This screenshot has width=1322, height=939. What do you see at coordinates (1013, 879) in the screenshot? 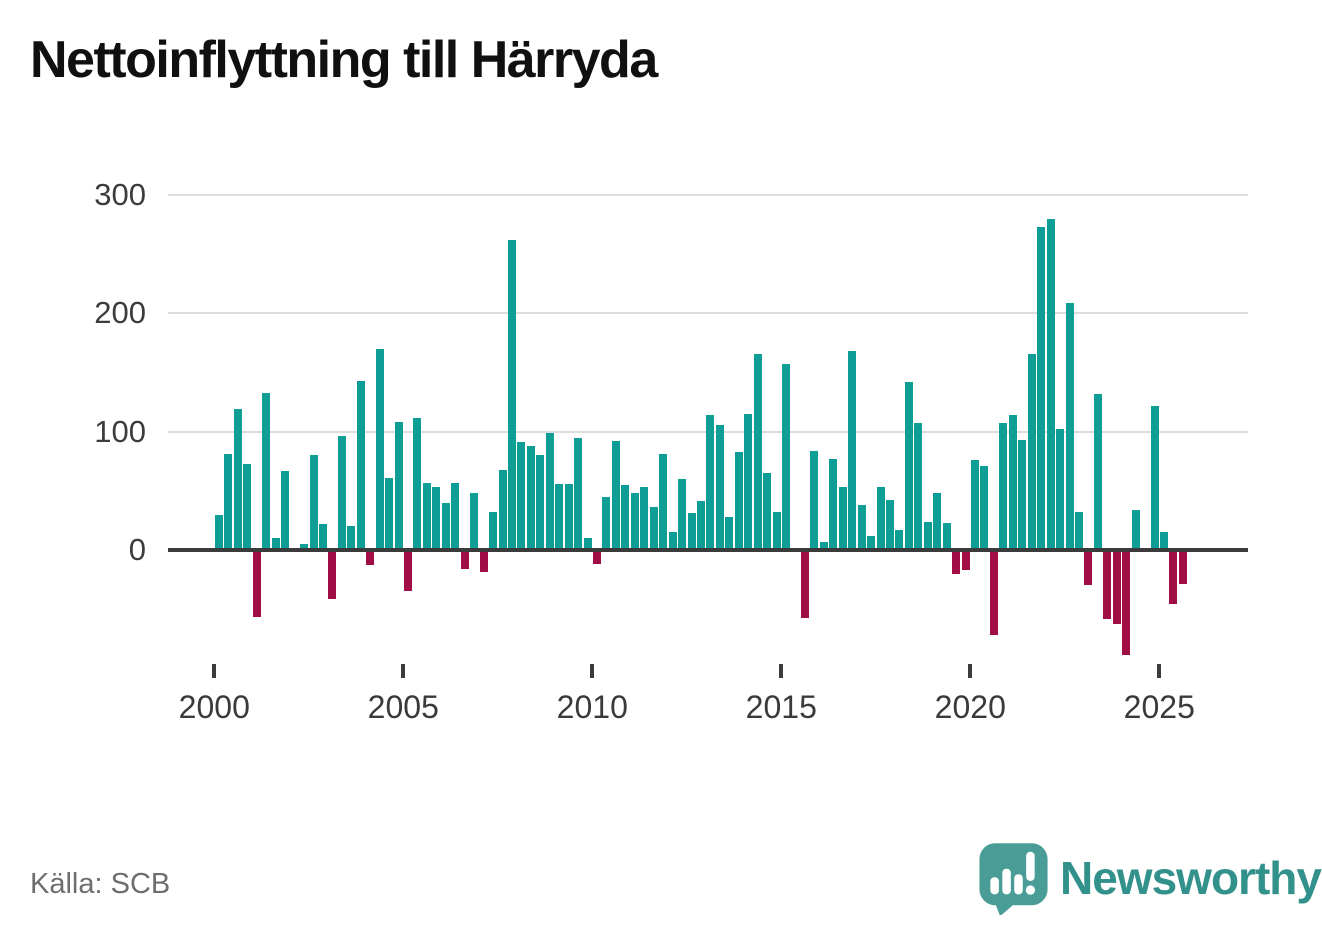
I see `newsworthy-speech-bubble-chart-icon` at bounding box center [1013, 879].